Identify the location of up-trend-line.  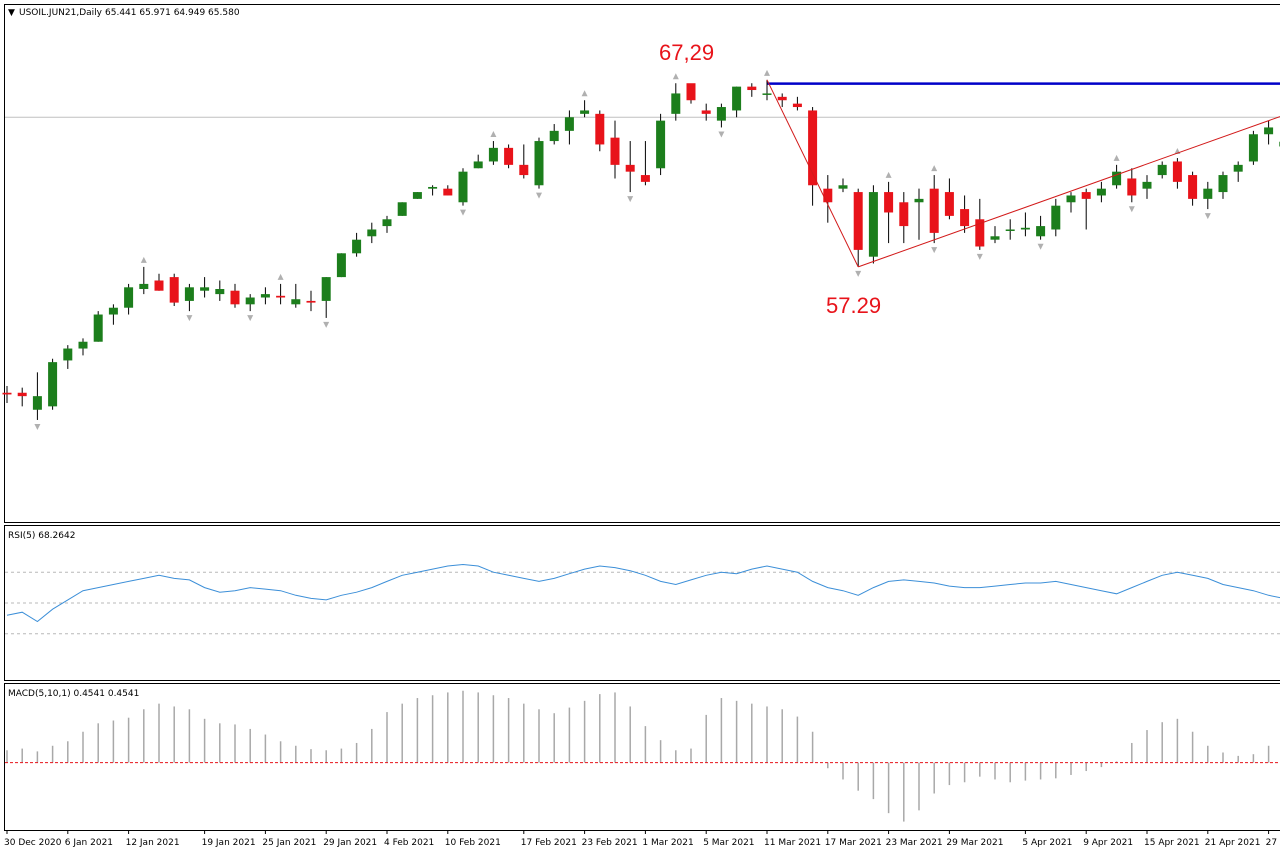
(1069, 192).